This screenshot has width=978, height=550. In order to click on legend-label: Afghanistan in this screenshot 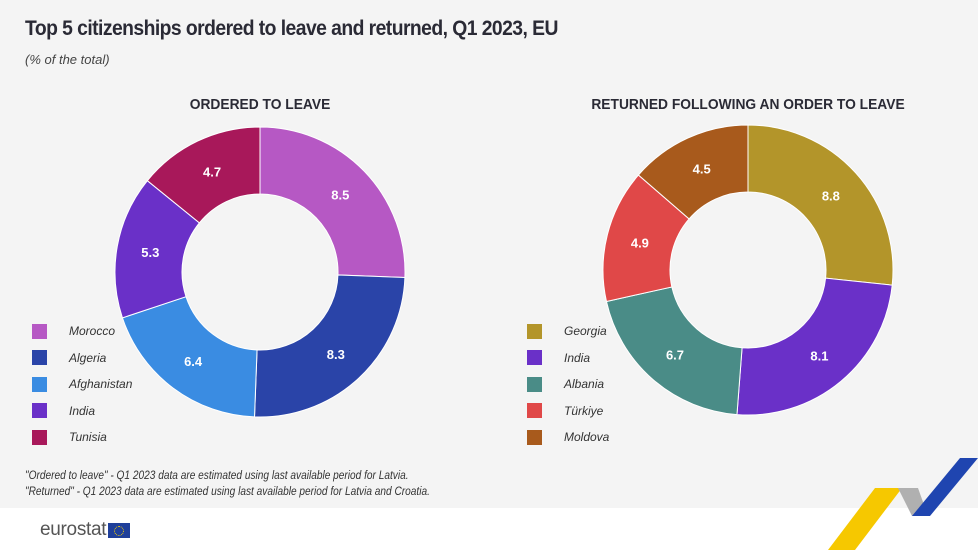, I will do `click(101, 384)`.